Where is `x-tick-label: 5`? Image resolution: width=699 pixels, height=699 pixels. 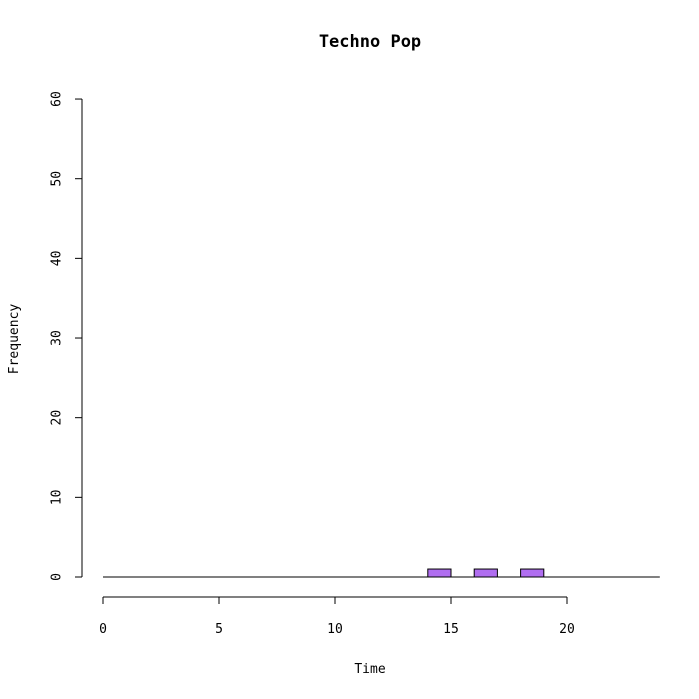 x-tick-label: 5 is located at coordinates (219, 629).